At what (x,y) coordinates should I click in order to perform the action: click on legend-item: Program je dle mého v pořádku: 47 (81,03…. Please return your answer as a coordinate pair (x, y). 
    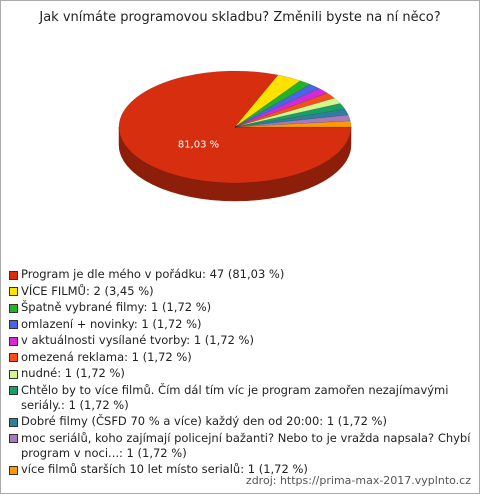
    Looking at the image, I should click on (240, 274).